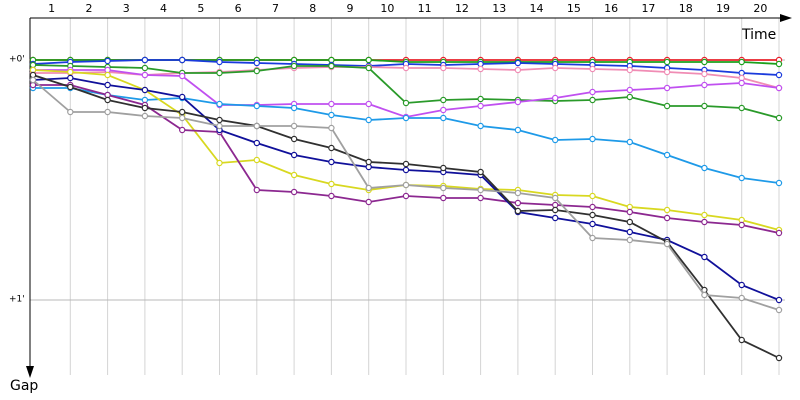 The width and height of the screenshot is (800, 400). What do you see at coordinates (499, 8) in the screenshot?
I see `x-tick-label: 13` at bounding box center [499, 8].